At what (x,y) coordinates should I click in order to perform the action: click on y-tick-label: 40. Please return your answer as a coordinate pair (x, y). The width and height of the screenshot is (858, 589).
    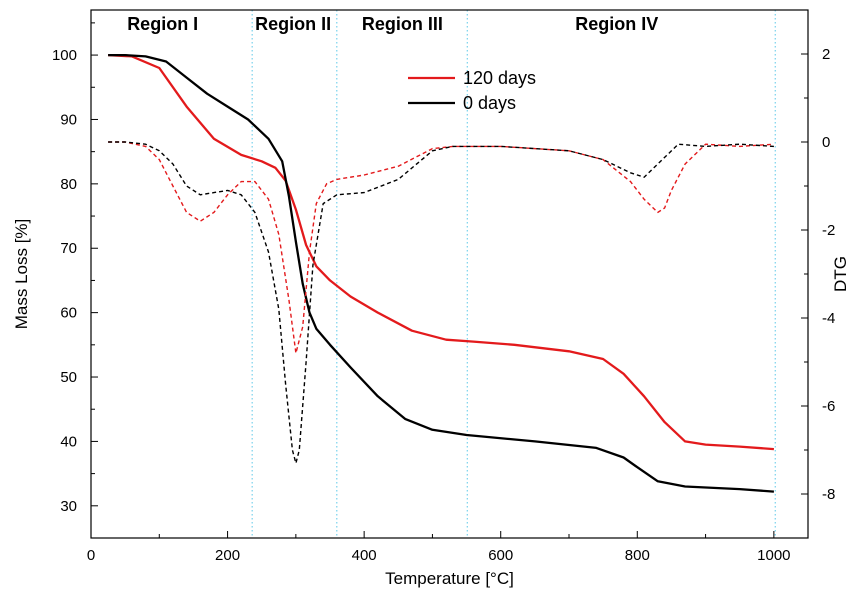
    Looking at the image, I should click on (68, 441).